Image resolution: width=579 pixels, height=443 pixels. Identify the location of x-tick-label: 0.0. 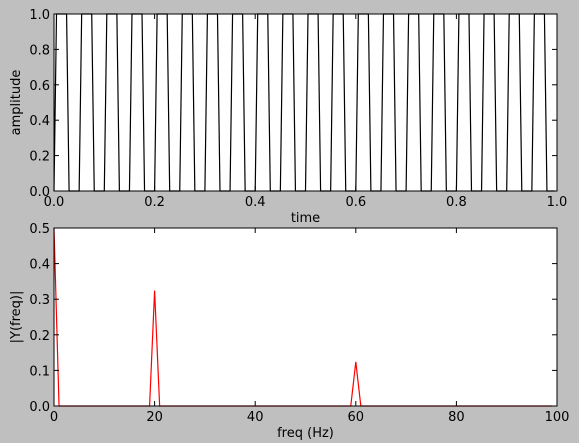
(54, 202).